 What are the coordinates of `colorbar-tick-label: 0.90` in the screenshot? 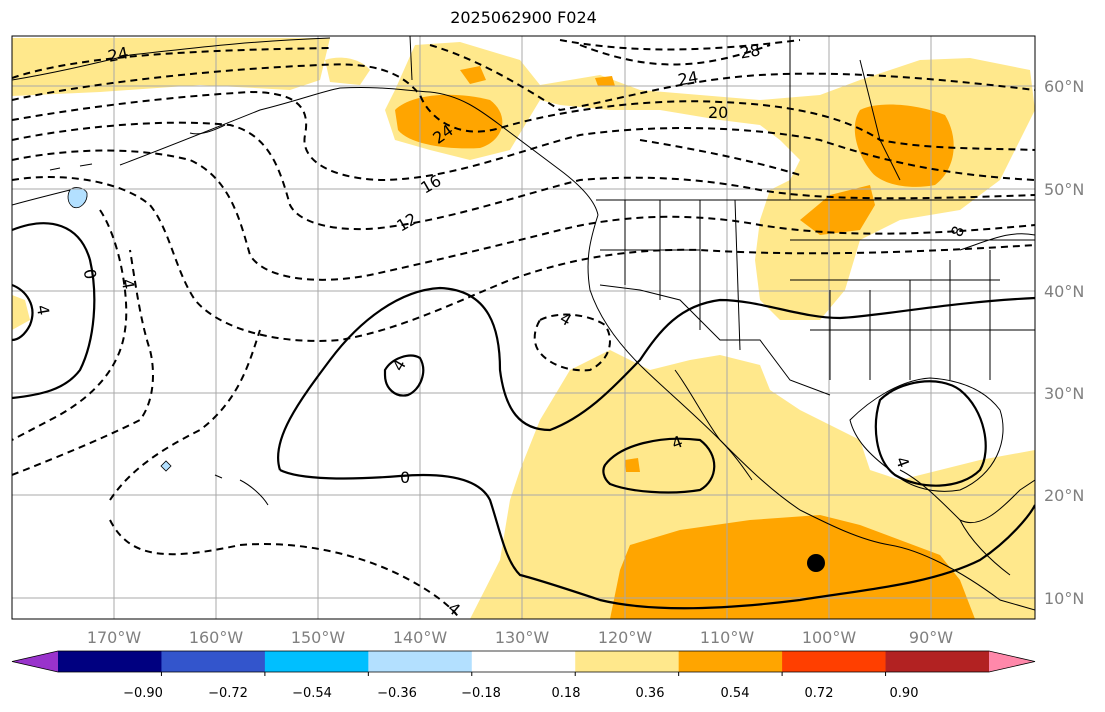 It's located at (904, 693).